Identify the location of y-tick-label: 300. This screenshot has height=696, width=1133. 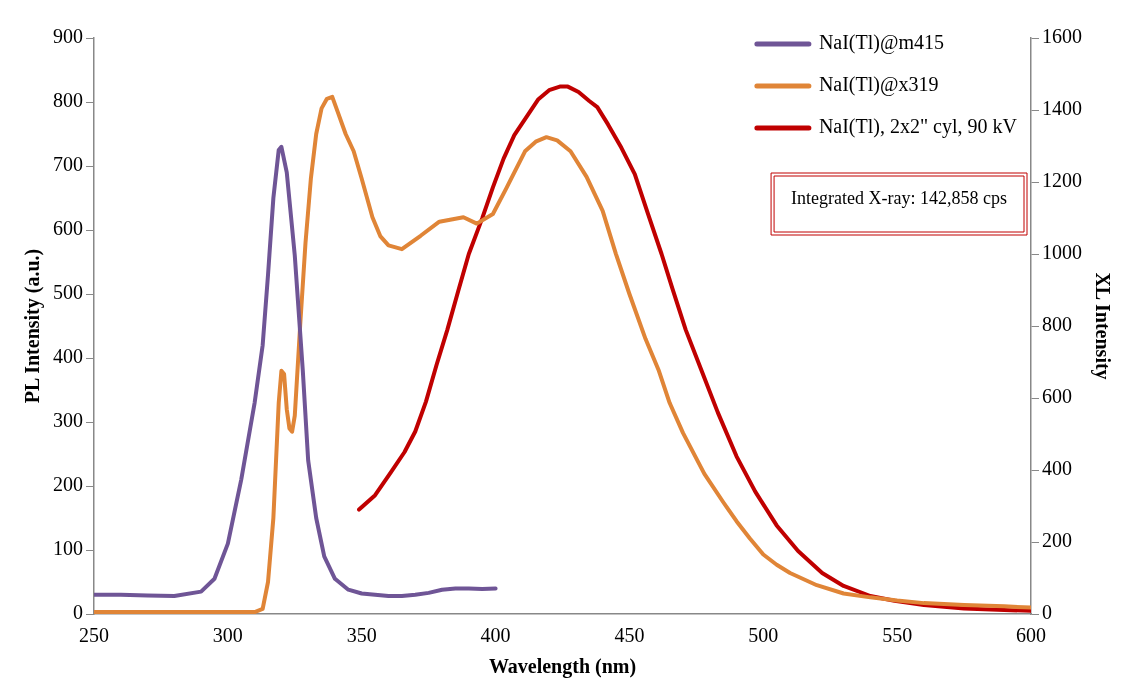
(68, 420).